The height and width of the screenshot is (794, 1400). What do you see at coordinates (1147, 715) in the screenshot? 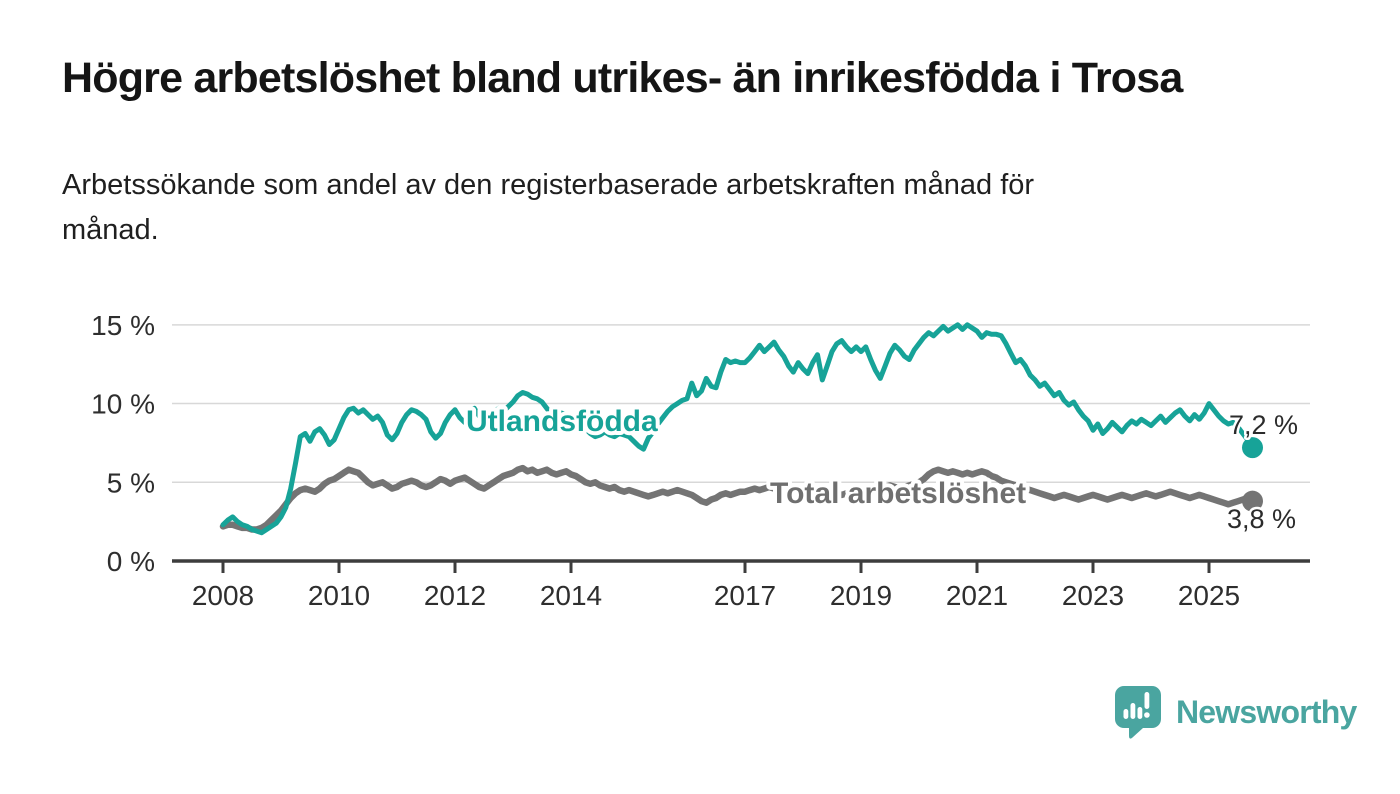
I see `exclamation-dot` at bounding box center [1147, 715].